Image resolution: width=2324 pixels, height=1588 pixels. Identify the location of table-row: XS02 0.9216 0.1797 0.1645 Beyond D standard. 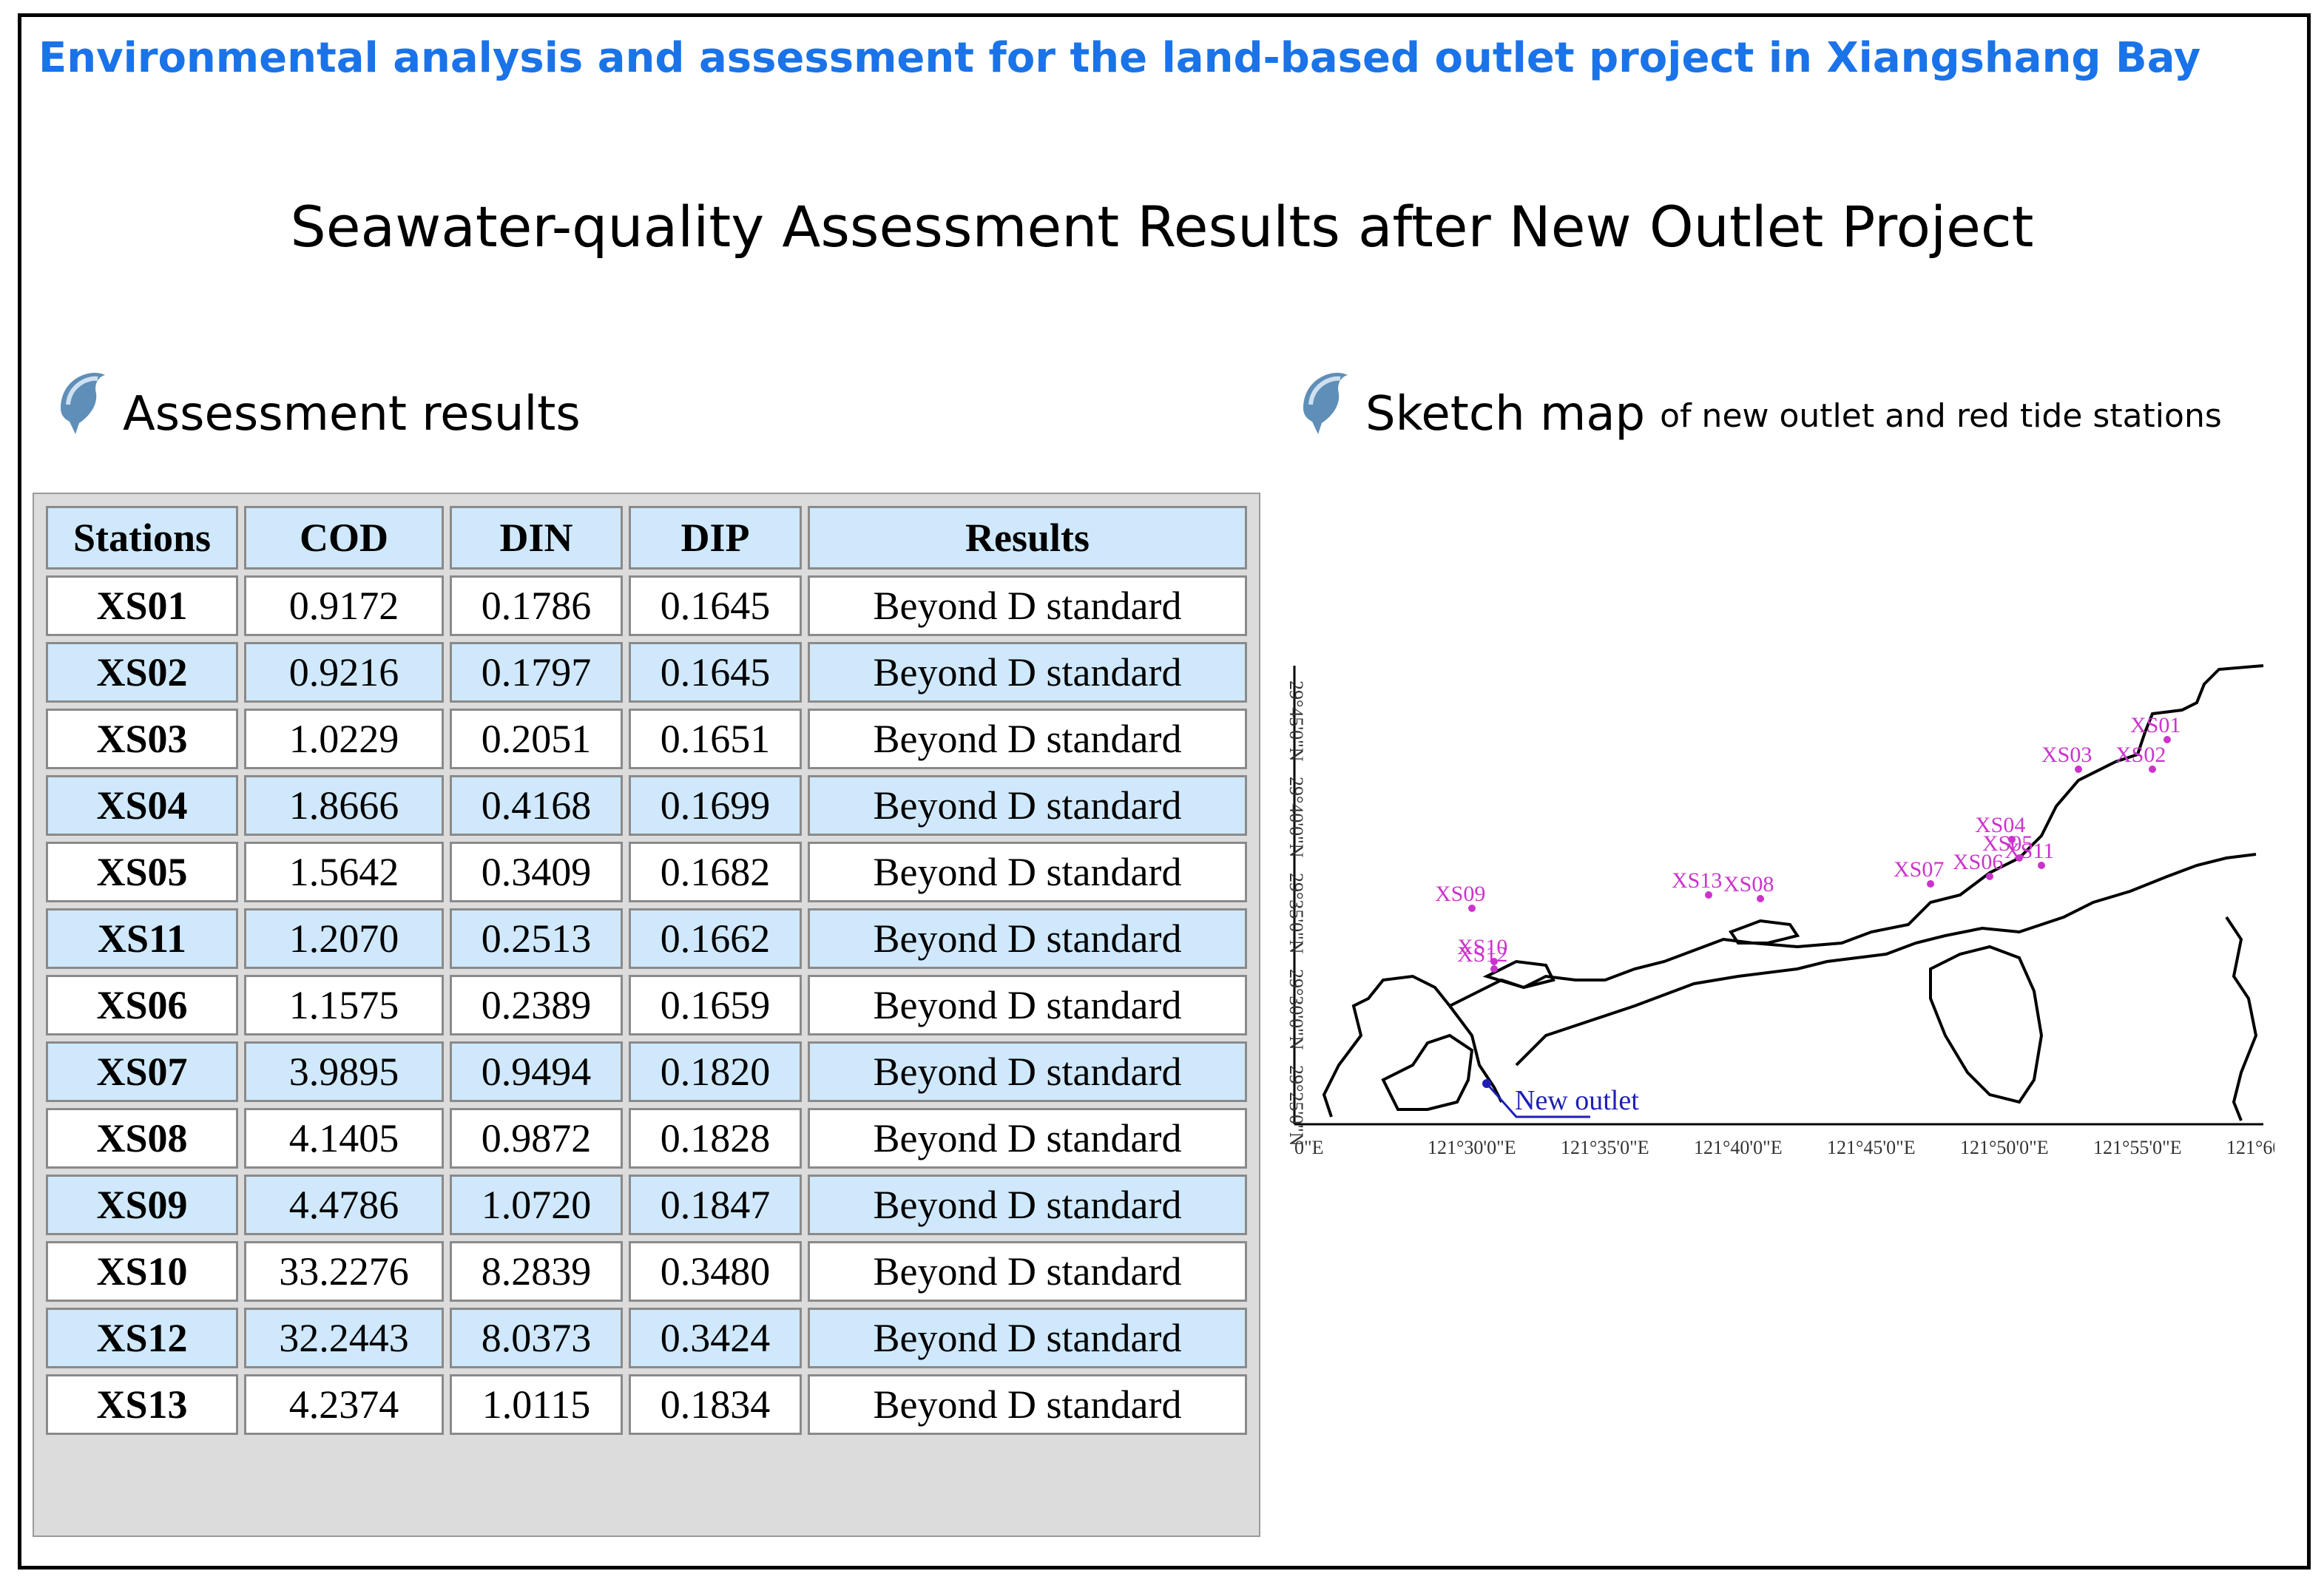
(646, 672).